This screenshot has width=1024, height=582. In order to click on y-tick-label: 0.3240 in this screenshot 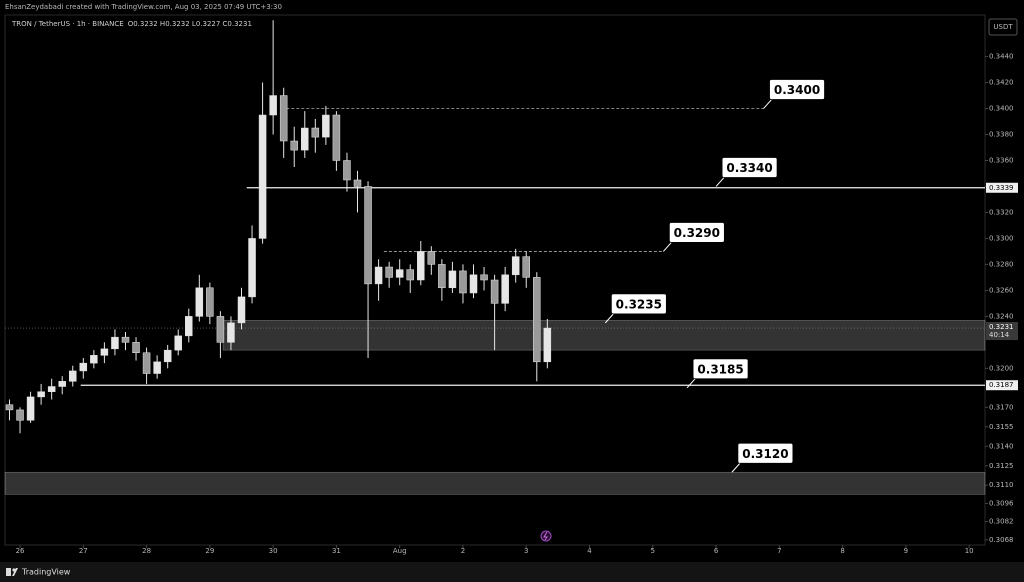, I will do `click(1001, 316)`.